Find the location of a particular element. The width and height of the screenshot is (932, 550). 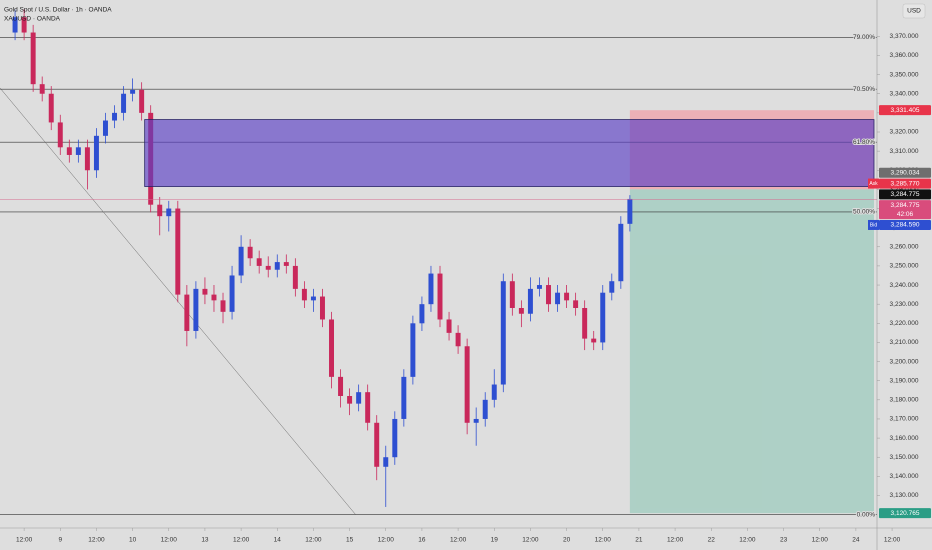

x-tick-label: 10 is located at coordinates (133, 540).